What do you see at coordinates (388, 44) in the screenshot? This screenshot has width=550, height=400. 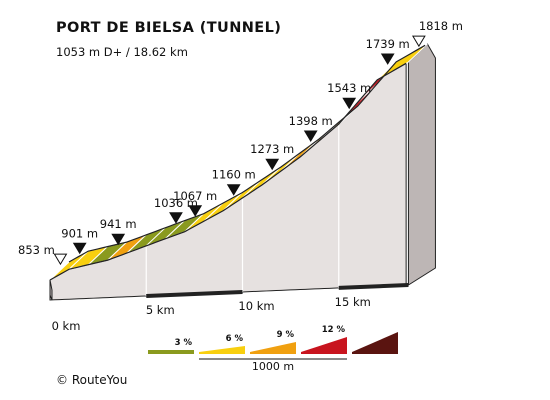 I see `elevation-label: 1739 m` at bounding box center [388, 44].